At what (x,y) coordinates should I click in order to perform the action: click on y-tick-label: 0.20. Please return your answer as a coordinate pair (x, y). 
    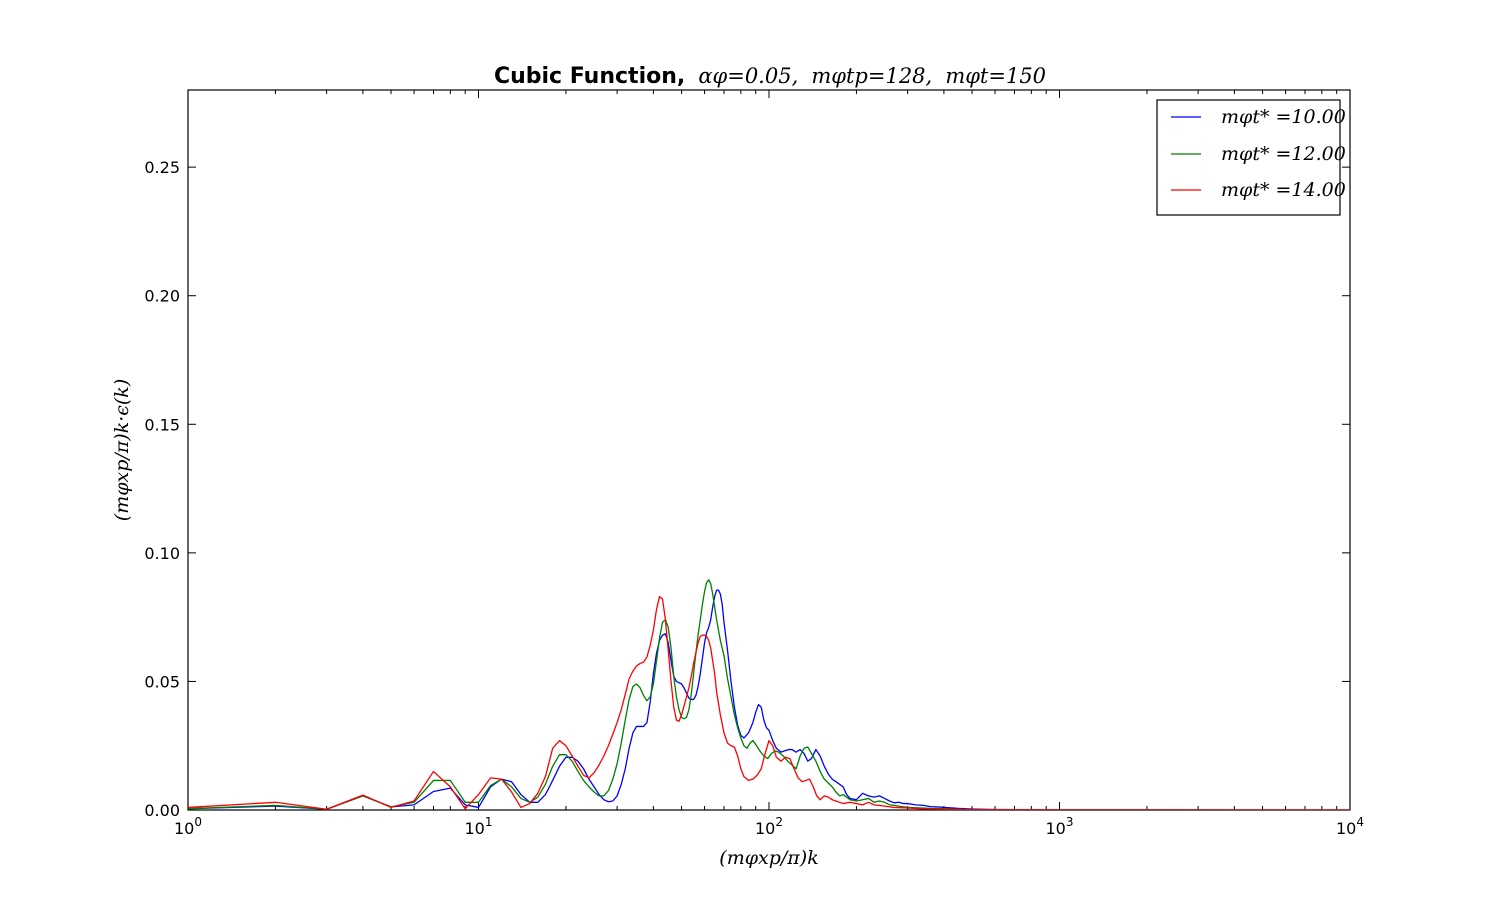
    Looking at the image, I should click on (162, 296).